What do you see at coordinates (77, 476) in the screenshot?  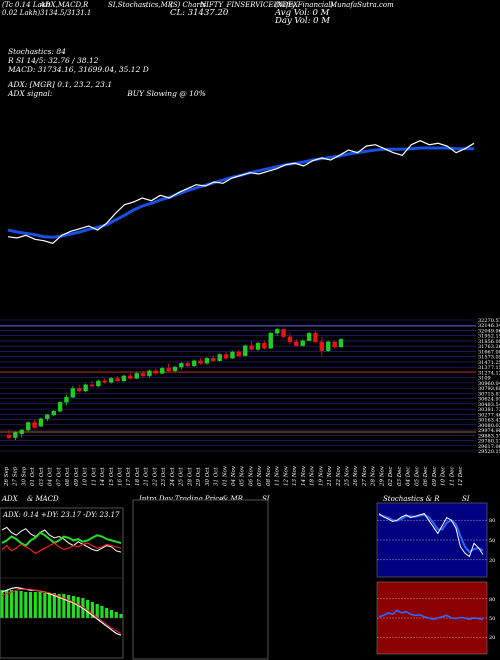 I see `date-label: 09 Oct` at bounding box center [77, 476].